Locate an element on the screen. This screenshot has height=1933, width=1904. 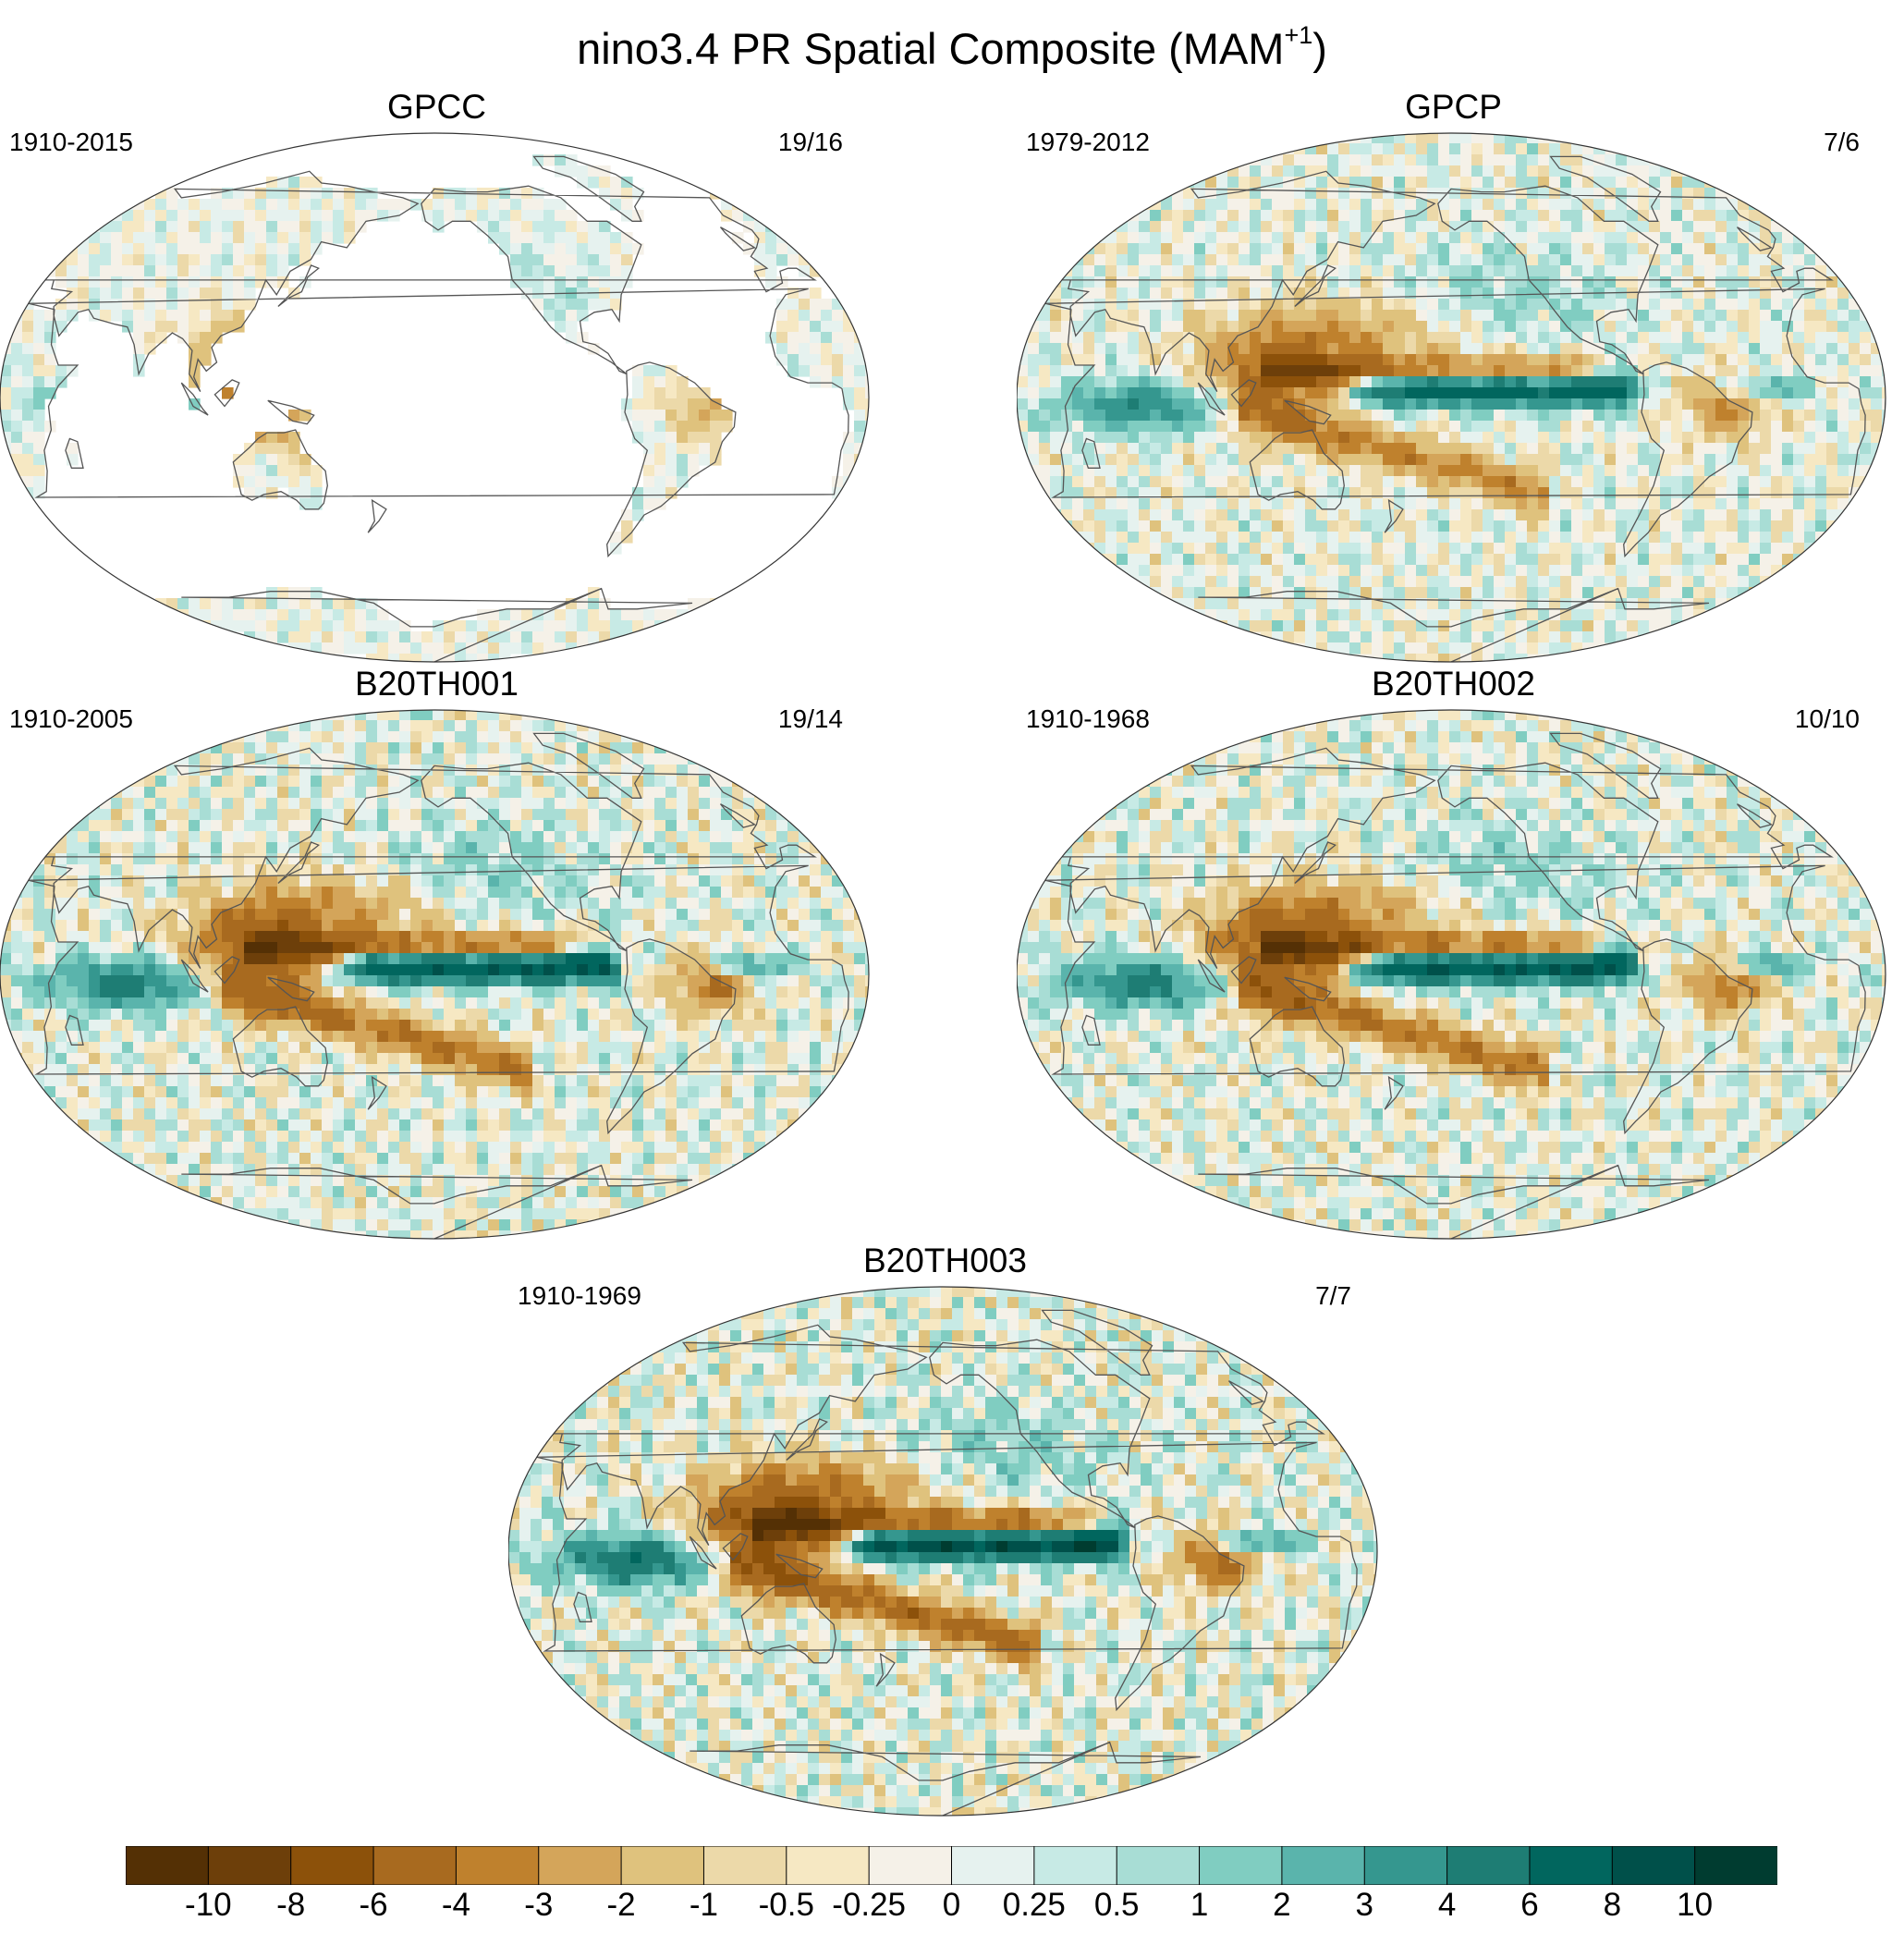
colorbar-tick-label: -0.5 is located at coordinates (786, 1905).